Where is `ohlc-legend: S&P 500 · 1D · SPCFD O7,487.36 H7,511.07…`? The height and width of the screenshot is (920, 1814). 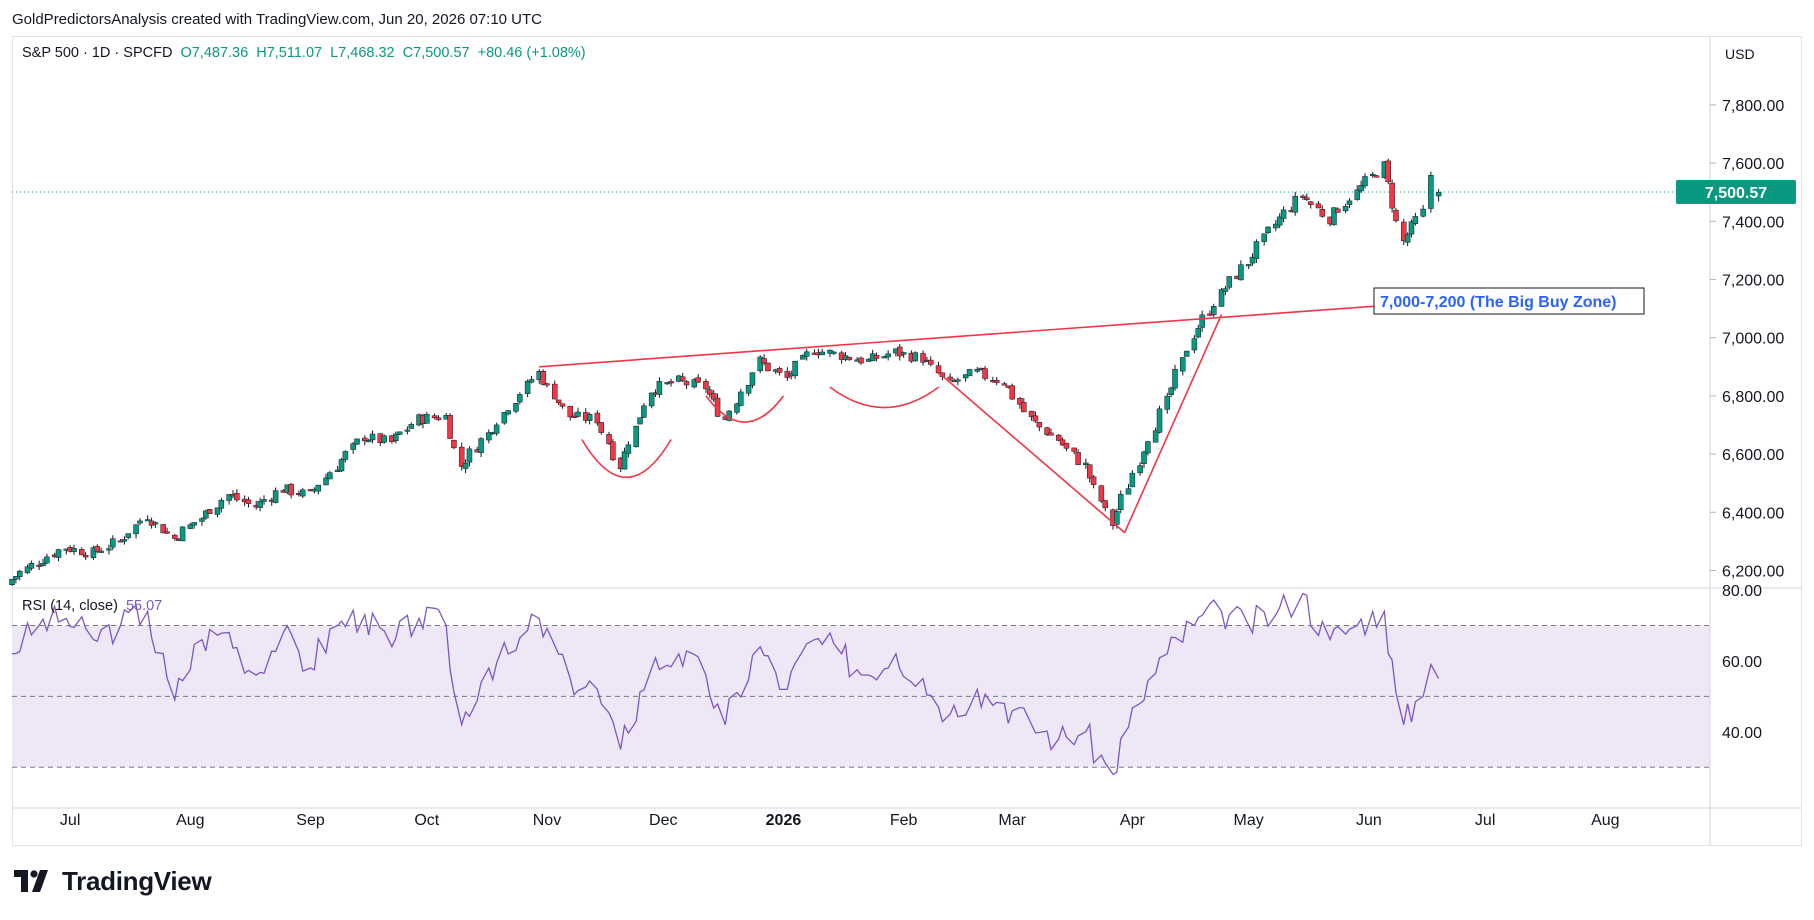
ohlc-legend: S&P 500 · 1D · SPCFD O7,487.36 H7,511.07… is located at coordinates (306, 53).